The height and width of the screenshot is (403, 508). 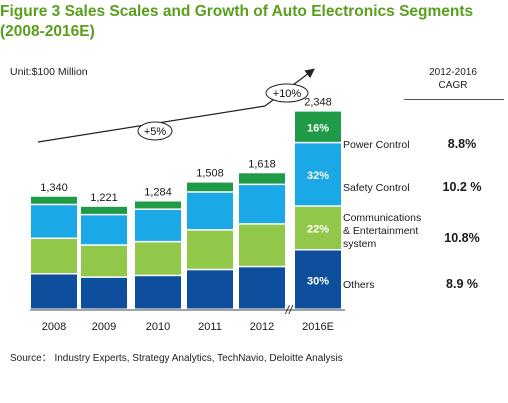 What do you see at coordinates (376, 188) in the screenshot?
I see `legend-safety-control: Safety Control` at bounding box center [376, 188].